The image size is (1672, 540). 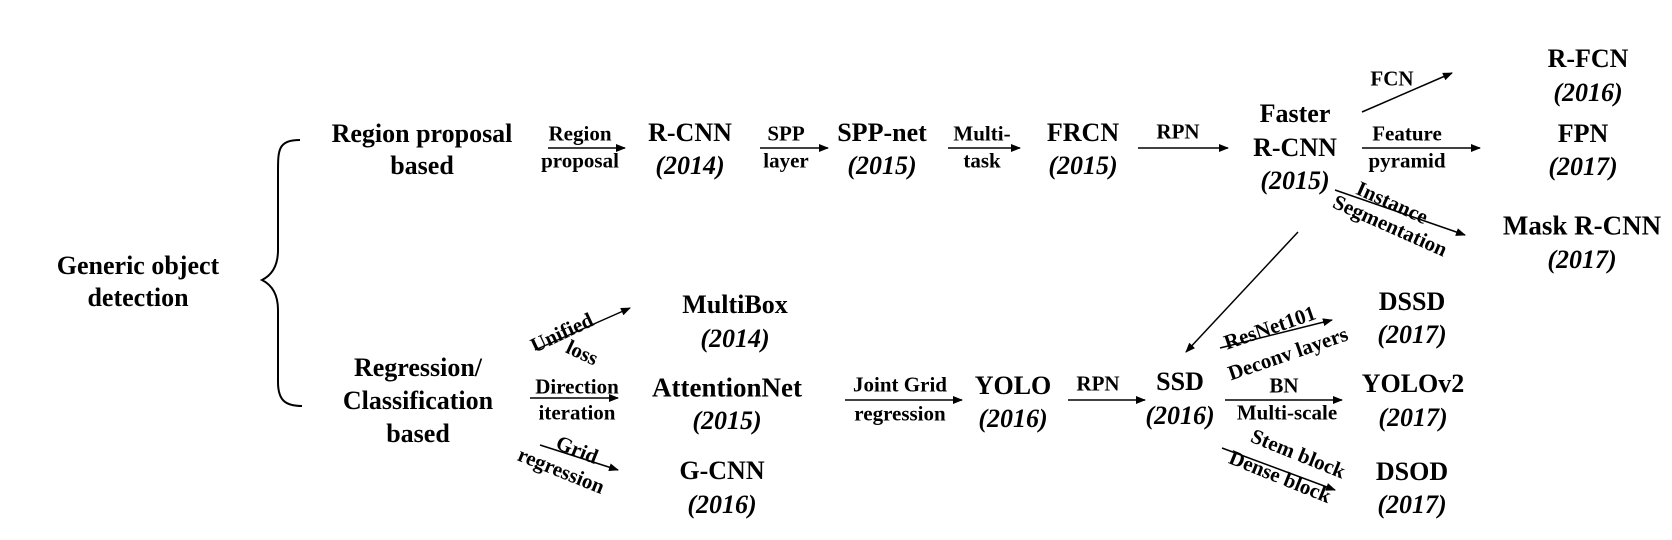 I want to click on edge-label-spp-layer-line2: layer, so click(x=786, y=160).